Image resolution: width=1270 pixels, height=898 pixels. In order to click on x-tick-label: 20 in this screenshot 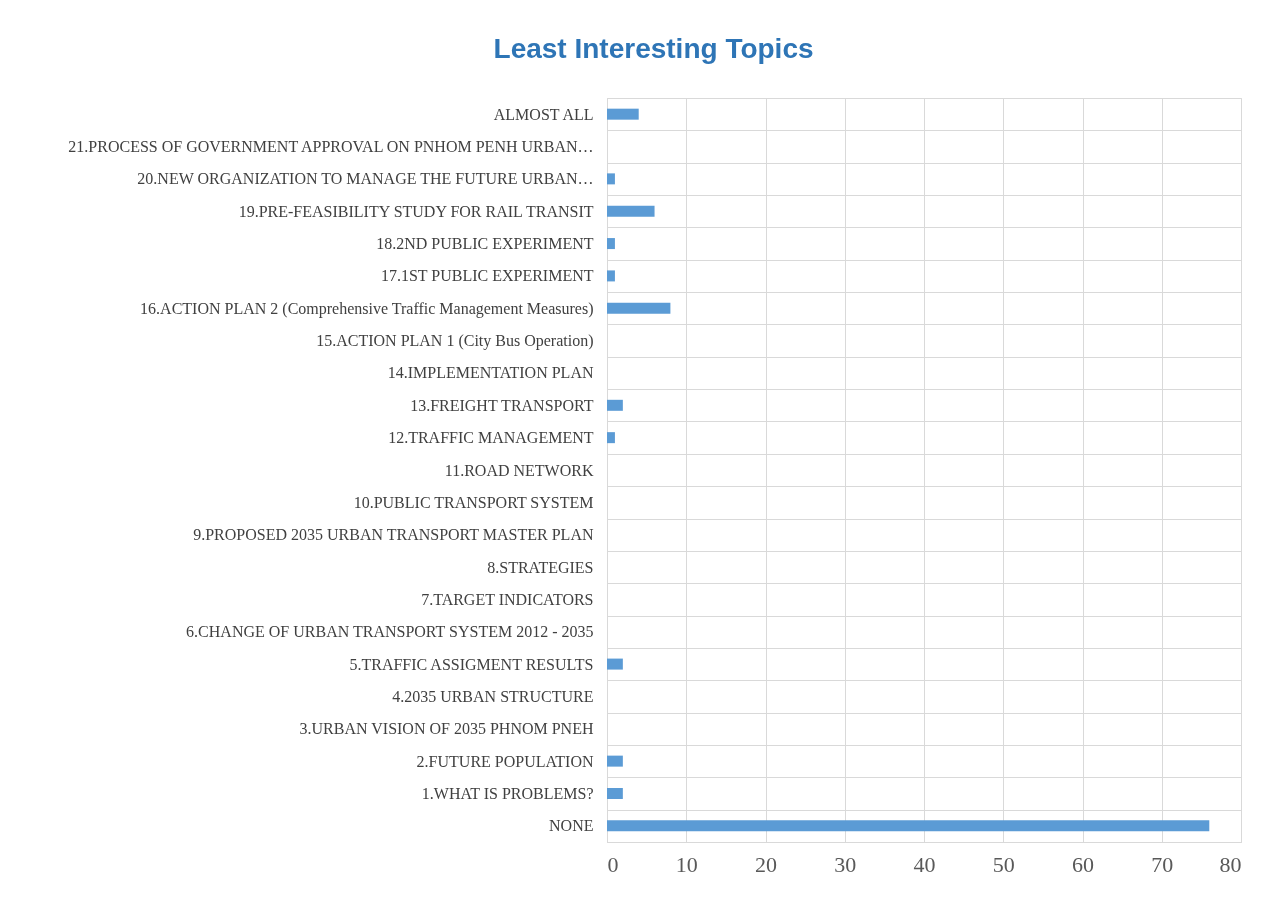, I will do `click(766, 864)`.